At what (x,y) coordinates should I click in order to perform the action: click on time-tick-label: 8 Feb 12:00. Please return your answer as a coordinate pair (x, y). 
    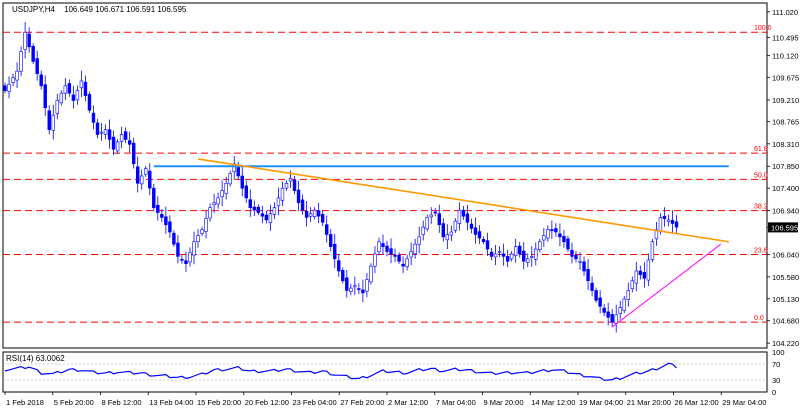
    Looking at the image, I should click on (122, 402).